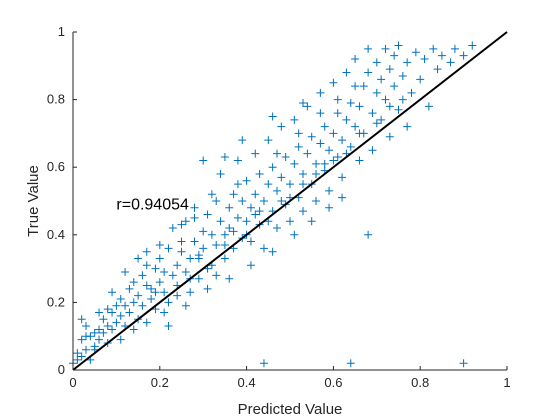  What do you see at coordinates (160, 382) in the screenshot?
I see `x-tick-label: 0.2` at bounding box center [160, 382].